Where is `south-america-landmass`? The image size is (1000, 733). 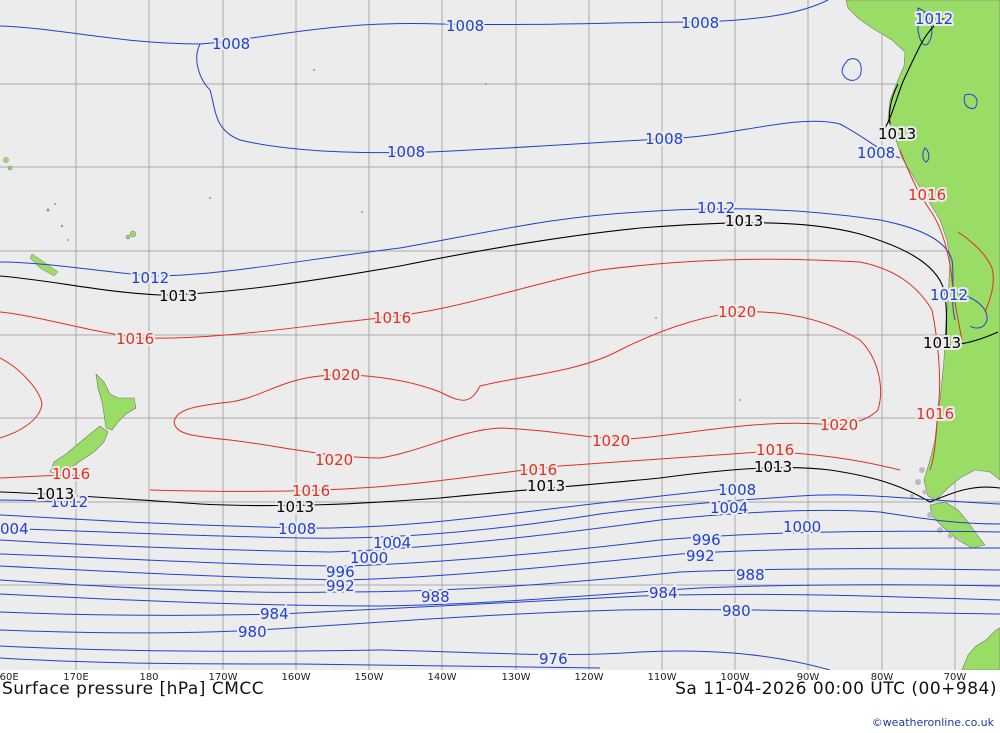 south-america-landmass is located at coordinates (922, 250).